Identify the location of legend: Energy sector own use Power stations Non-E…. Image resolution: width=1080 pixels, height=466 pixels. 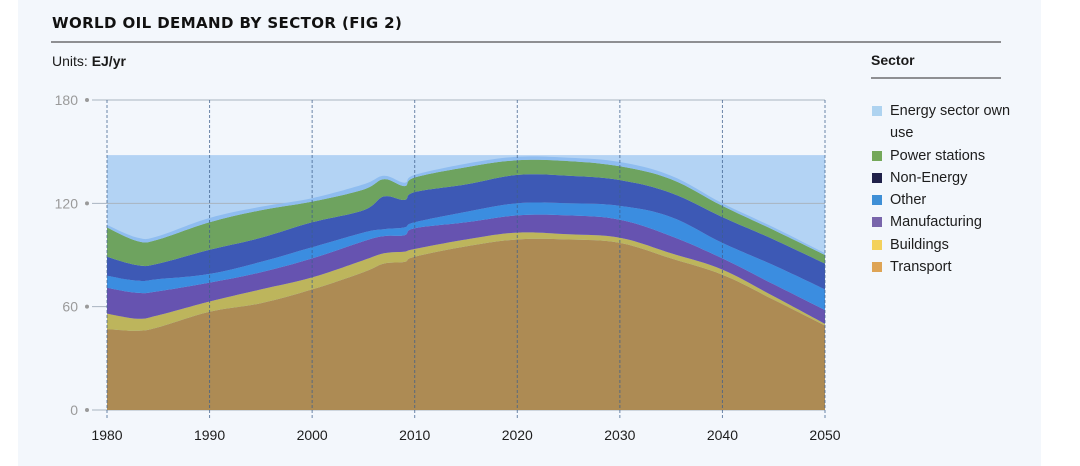
(942, 189).